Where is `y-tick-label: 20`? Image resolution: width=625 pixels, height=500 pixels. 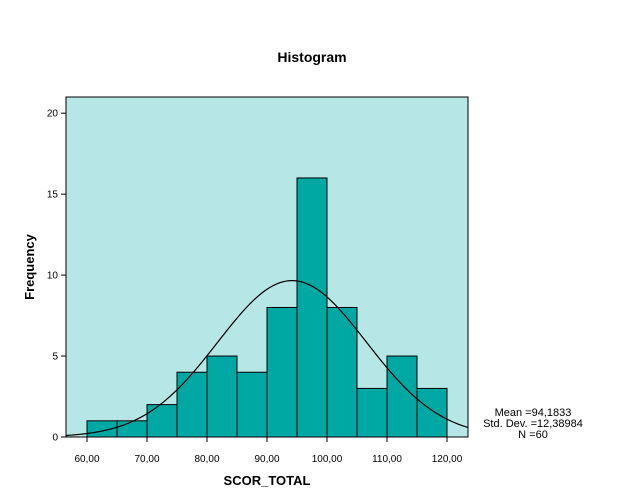
y-tick-label: 20 is located at coordinates (53, 114).